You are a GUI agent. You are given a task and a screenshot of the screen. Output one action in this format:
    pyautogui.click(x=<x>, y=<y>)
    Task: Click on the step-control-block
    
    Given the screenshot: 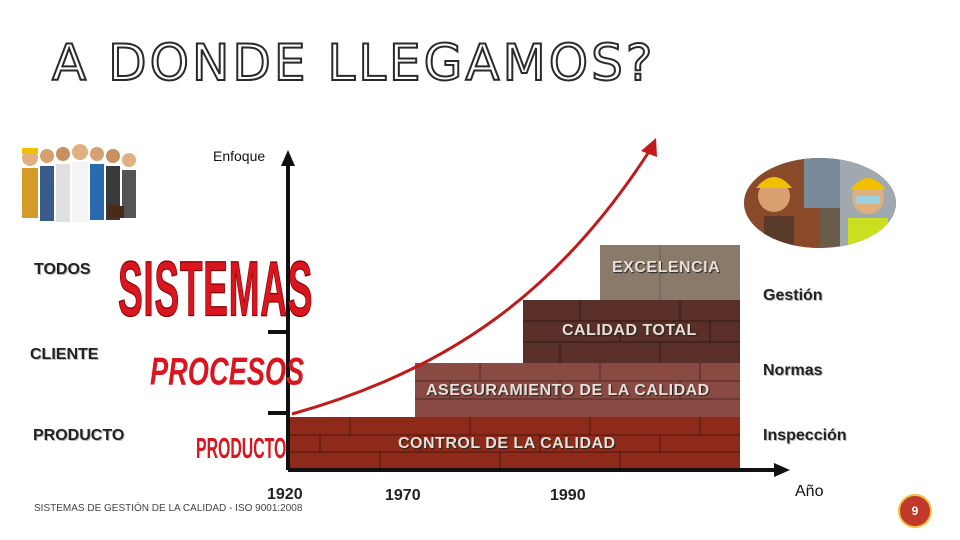 What is the action you would take?
    pyautogui.click(x=515, y=443)
    